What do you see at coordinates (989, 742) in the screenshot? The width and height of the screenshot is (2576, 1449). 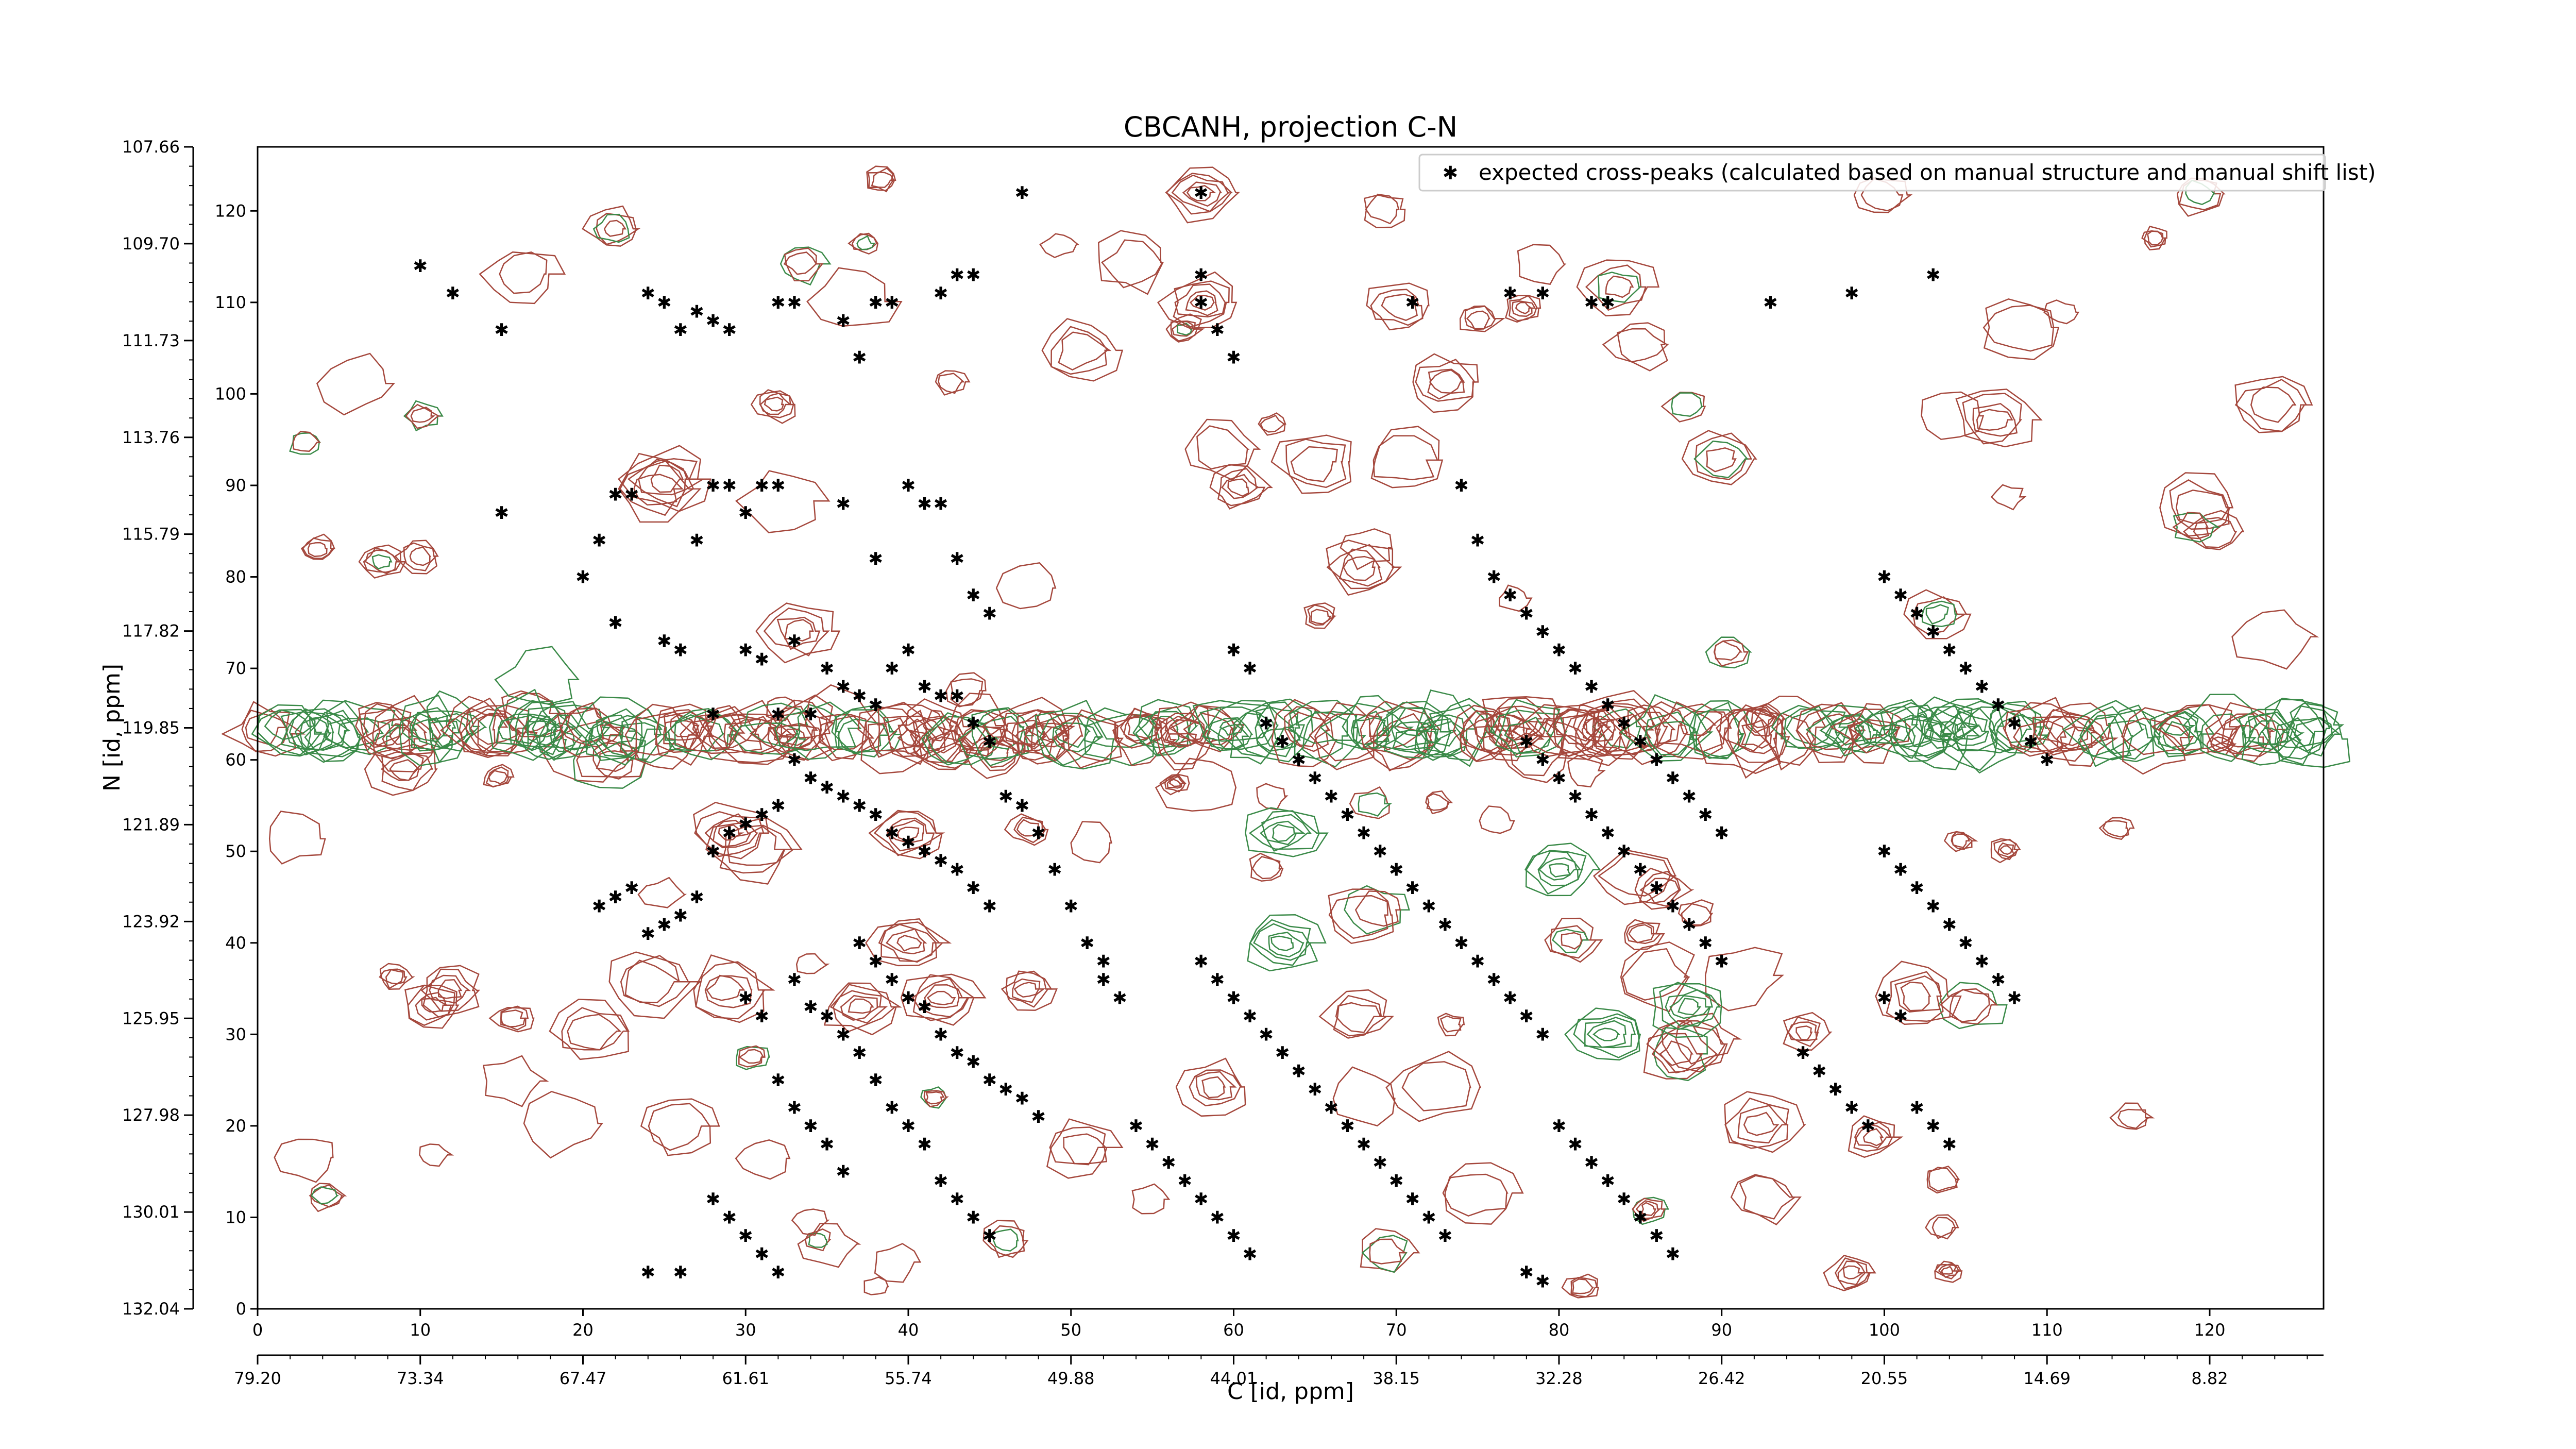 I see `cross-peak-70: ✱` at bounding box center [989, 742].